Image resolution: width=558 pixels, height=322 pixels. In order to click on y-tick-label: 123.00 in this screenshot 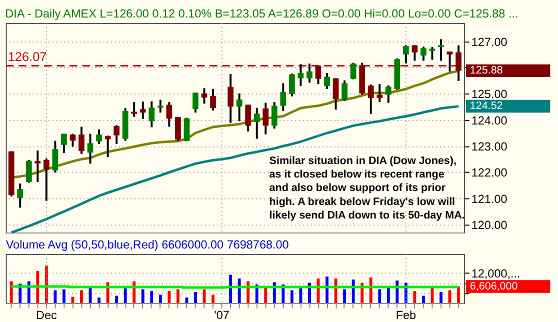, I will do `click(489, 147)`.